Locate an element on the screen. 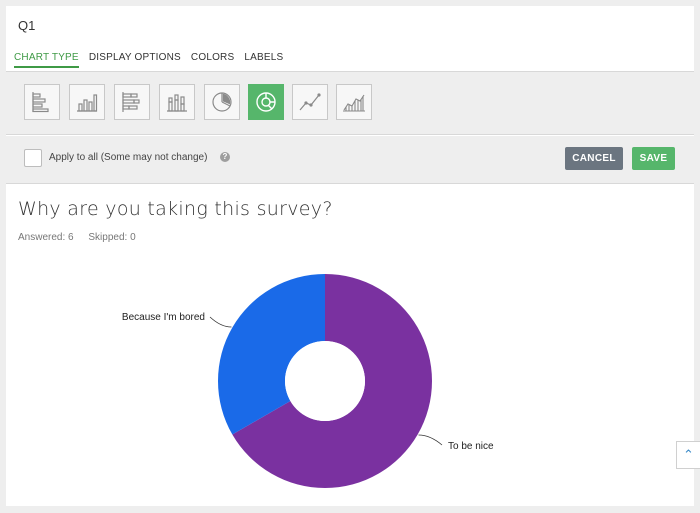 This screenshot has width=700, height=513. stacked-vertical-bar-icon is located at coordinates (177, 103).